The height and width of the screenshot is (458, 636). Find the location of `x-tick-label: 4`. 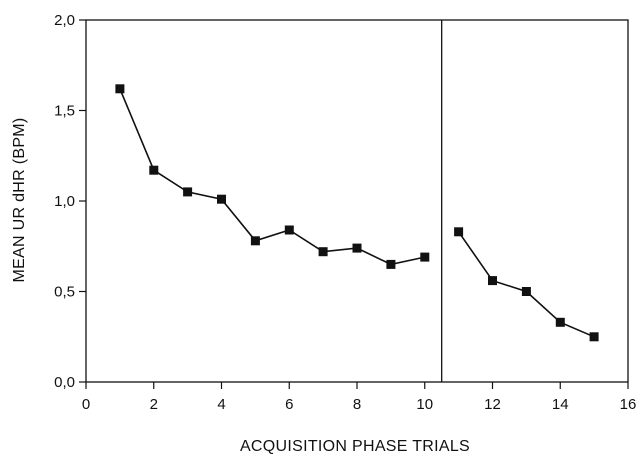

x-tick-label: 4 is located at coordinates (221, 404).